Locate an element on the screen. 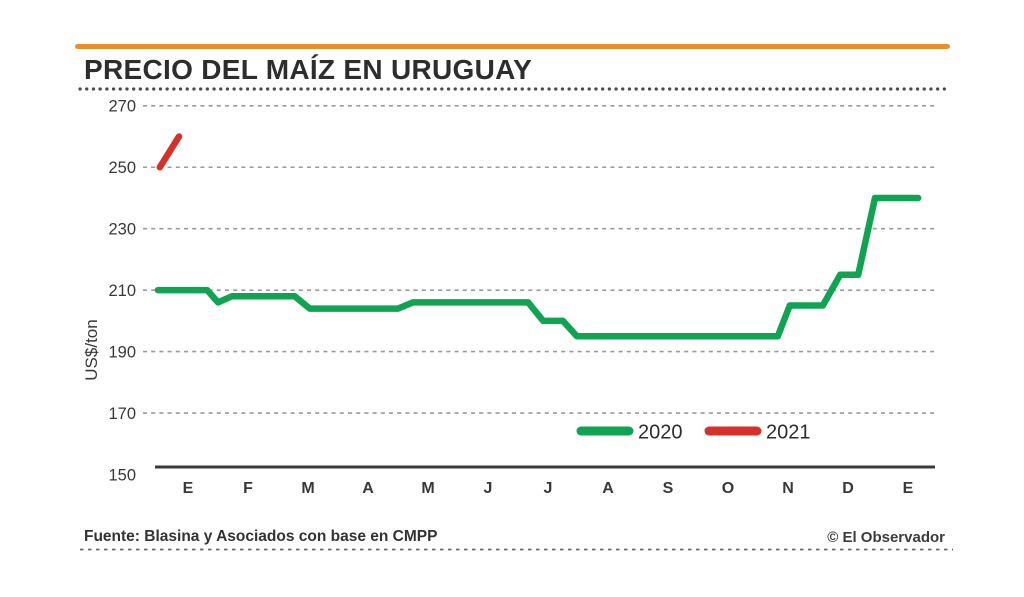  x-tick-label-8: A is located at coordinates (608, 488).